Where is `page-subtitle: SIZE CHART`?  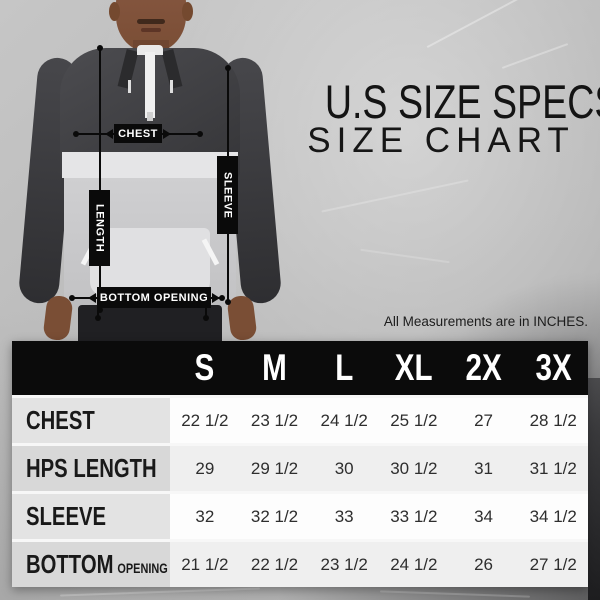 page-subtitle: SIZE CHART is located at coordinates (441, 140).